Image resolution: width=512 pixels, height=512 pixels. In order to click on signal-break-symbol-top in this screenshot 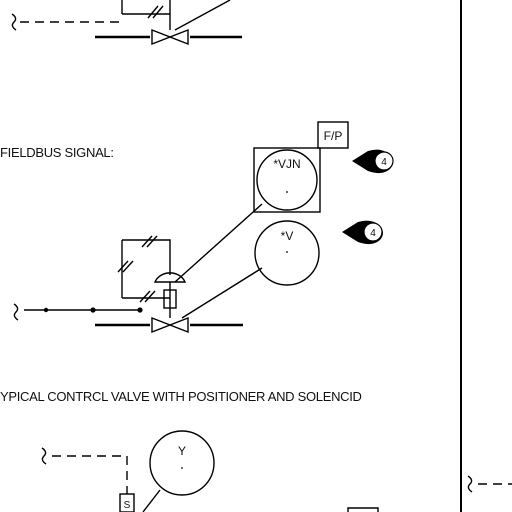, I will do `click(14, 22)`.